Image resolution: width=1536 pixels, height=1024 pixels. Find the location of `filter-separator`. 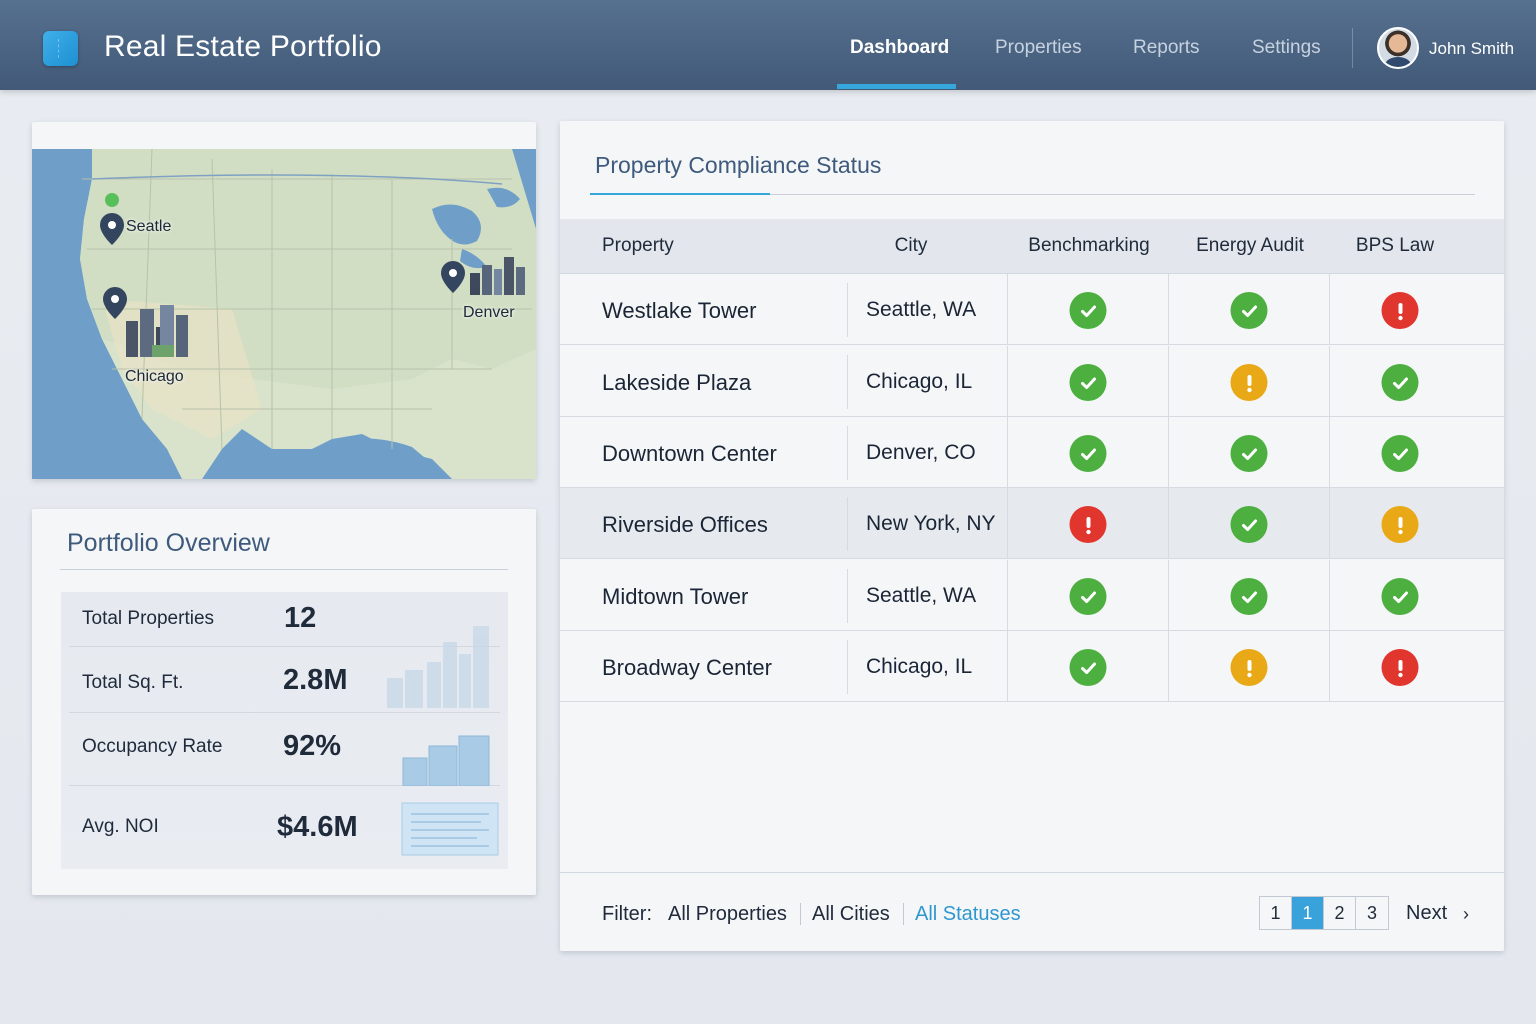

filter-separator is located at coordinates (903, 914).